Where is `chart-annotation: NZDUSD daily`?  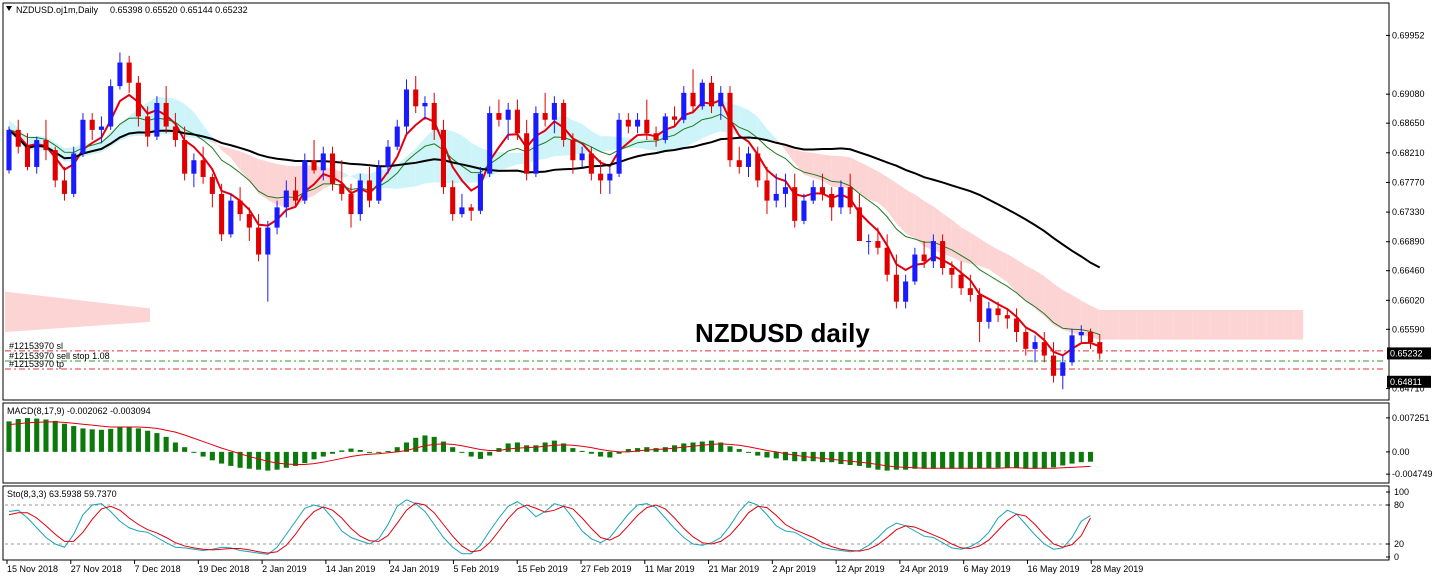 chart-annotation: NZDUSD daily is located at coordinates (782, 333).